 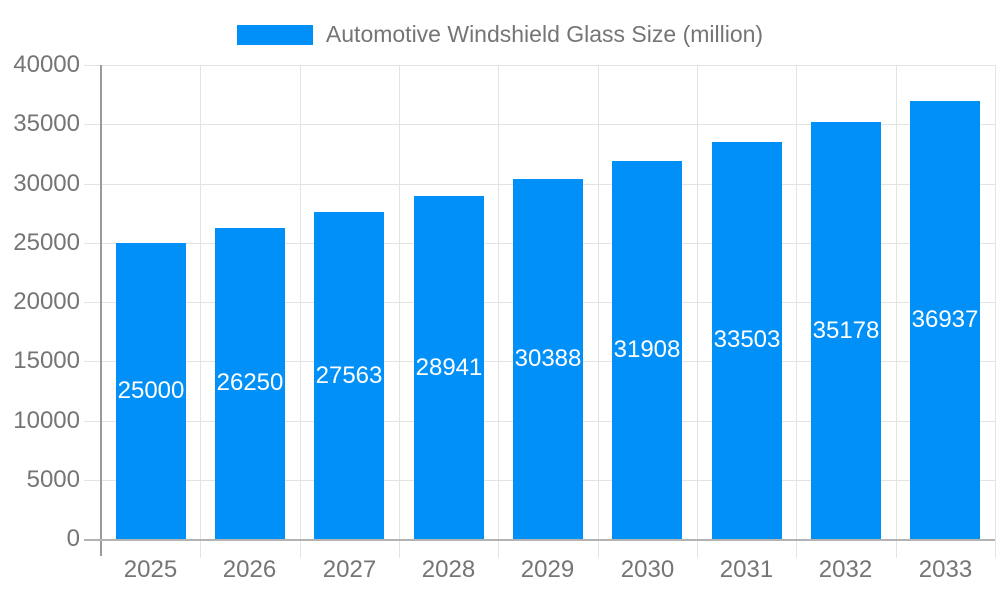 I want to click on bar-2031, so click(x=747, y=340).